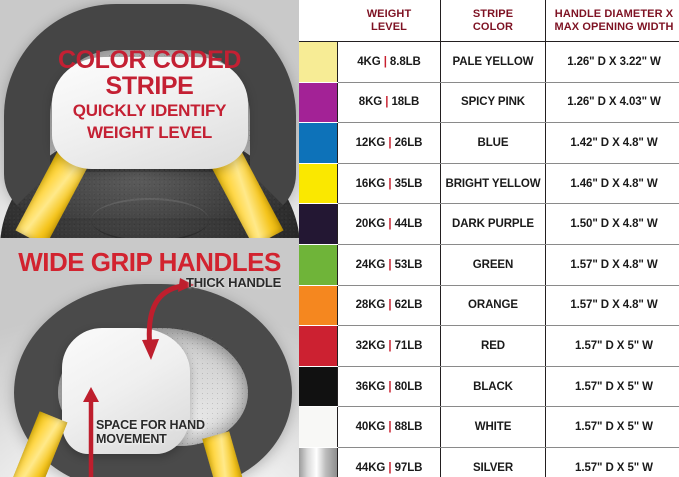  Describe the element at coordinates (372, 264) in the screenshot. I see `weight-kg: 24KG` at that location.